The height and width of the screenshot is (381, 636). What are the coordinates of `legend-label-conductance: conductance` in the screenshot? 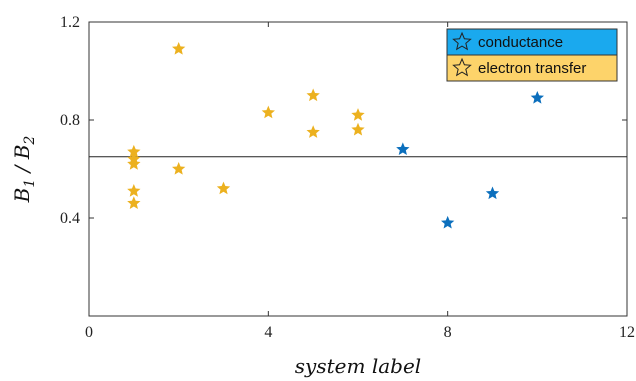 It's located at (520, 42).